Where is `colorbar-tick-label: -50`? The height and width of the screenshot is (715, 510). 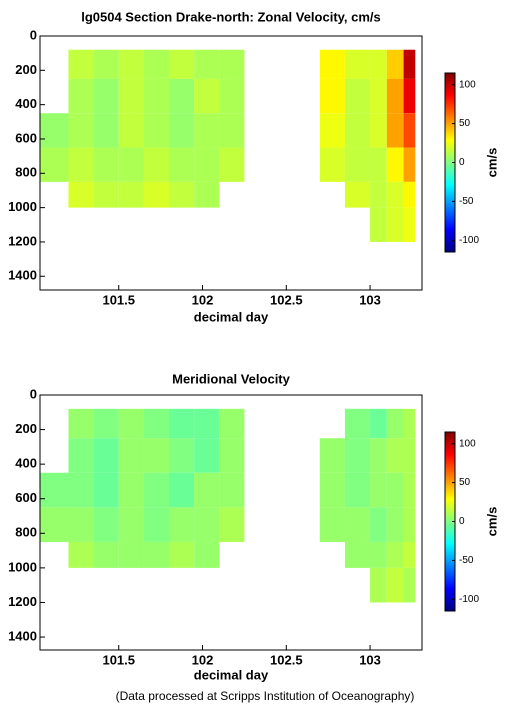 colorbar-tick-label: -50 is located at coordinates (466, 560).